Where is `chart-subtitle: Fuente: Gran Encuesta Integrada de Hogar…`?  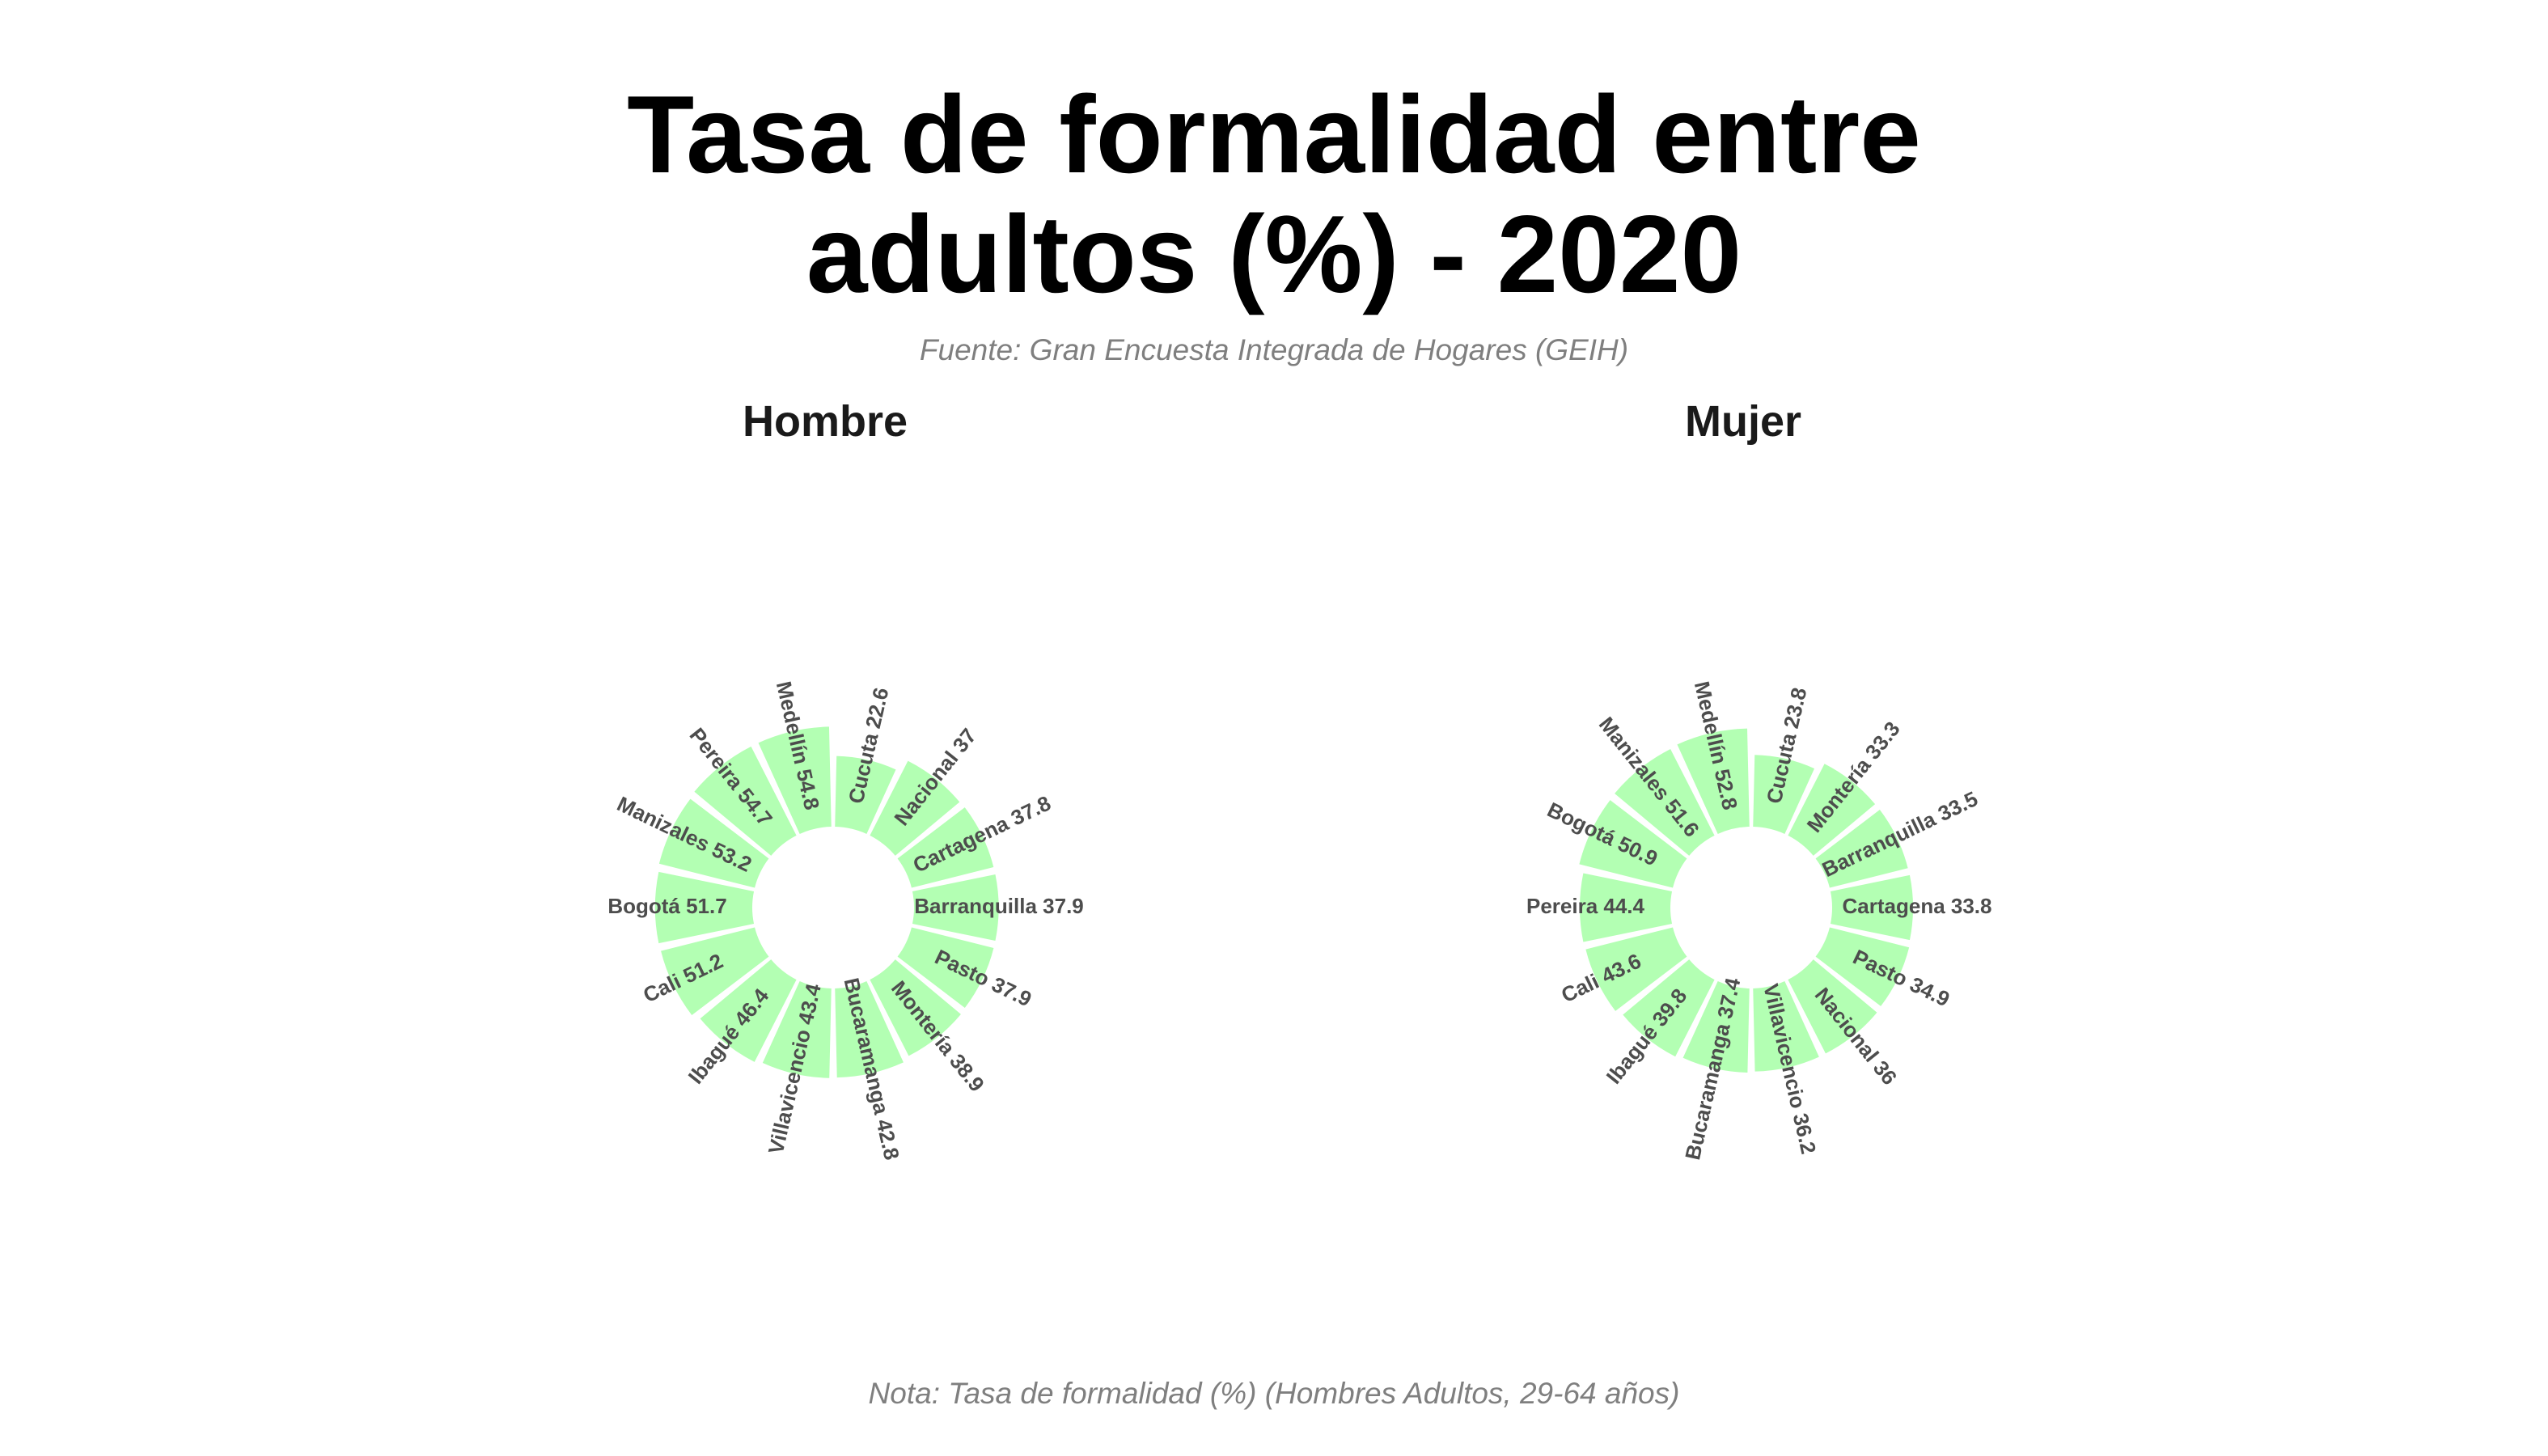 chart-subtitle: Fuente: Gran Encuesta Integrada de Hogar… is located at coordinates (1274, 349).